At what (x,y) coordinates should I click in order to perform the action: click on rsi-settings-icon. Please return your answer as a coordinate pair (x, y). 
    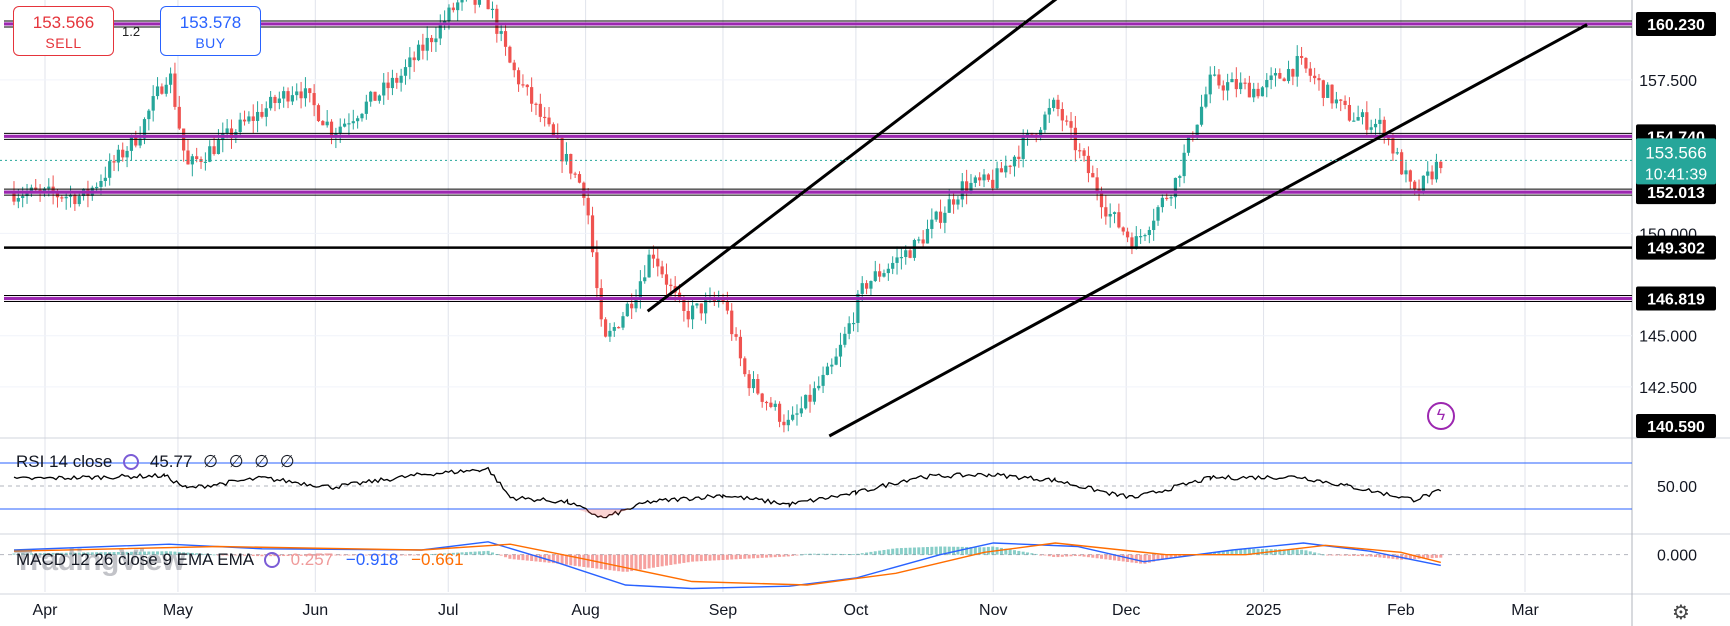
    Looking at the image, I should click on (131, 462).